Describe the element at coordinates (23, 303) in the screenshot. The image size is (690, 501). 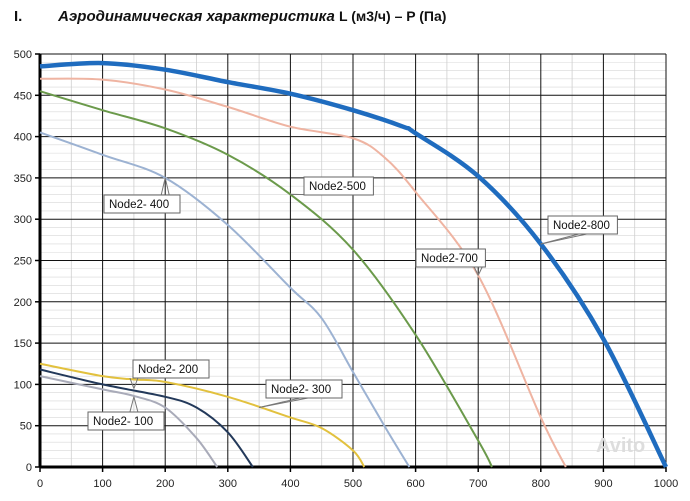
I see `y-tick-label: 200` at that location.